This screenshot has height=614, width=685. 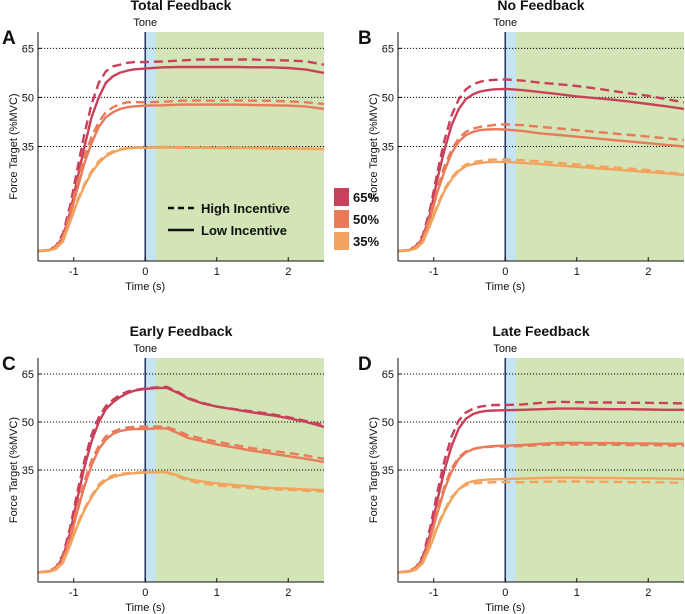 I want to click on legend-level-label: 50%, so click(x=366, y=219).